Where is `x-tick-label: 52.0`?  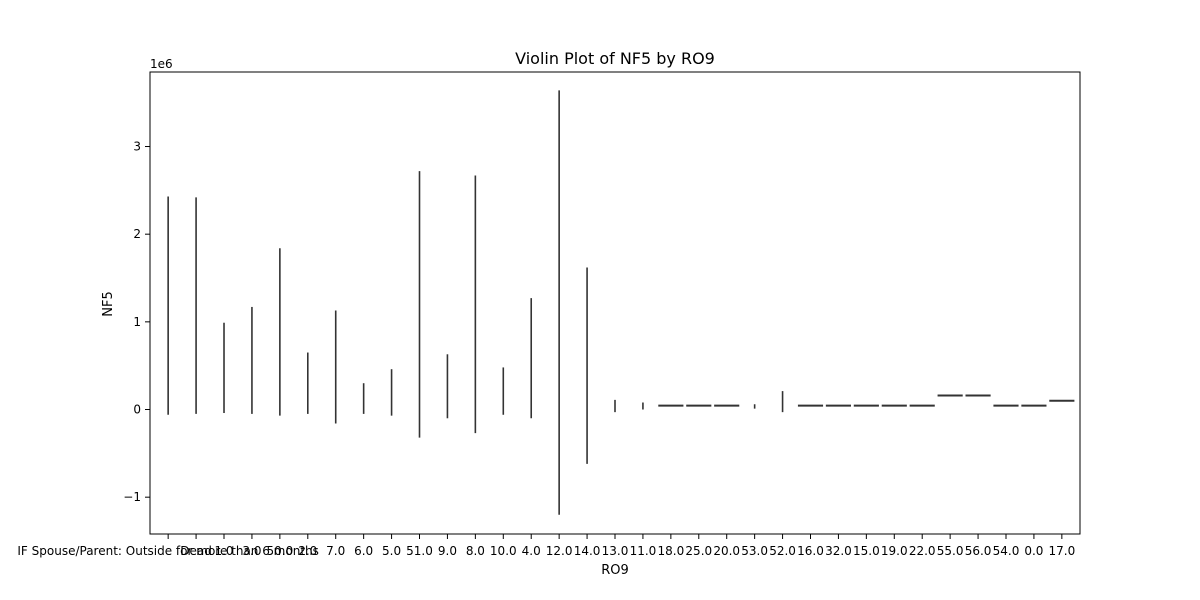 x-tick-label: 52.0 is located at coordinates (782, 551).